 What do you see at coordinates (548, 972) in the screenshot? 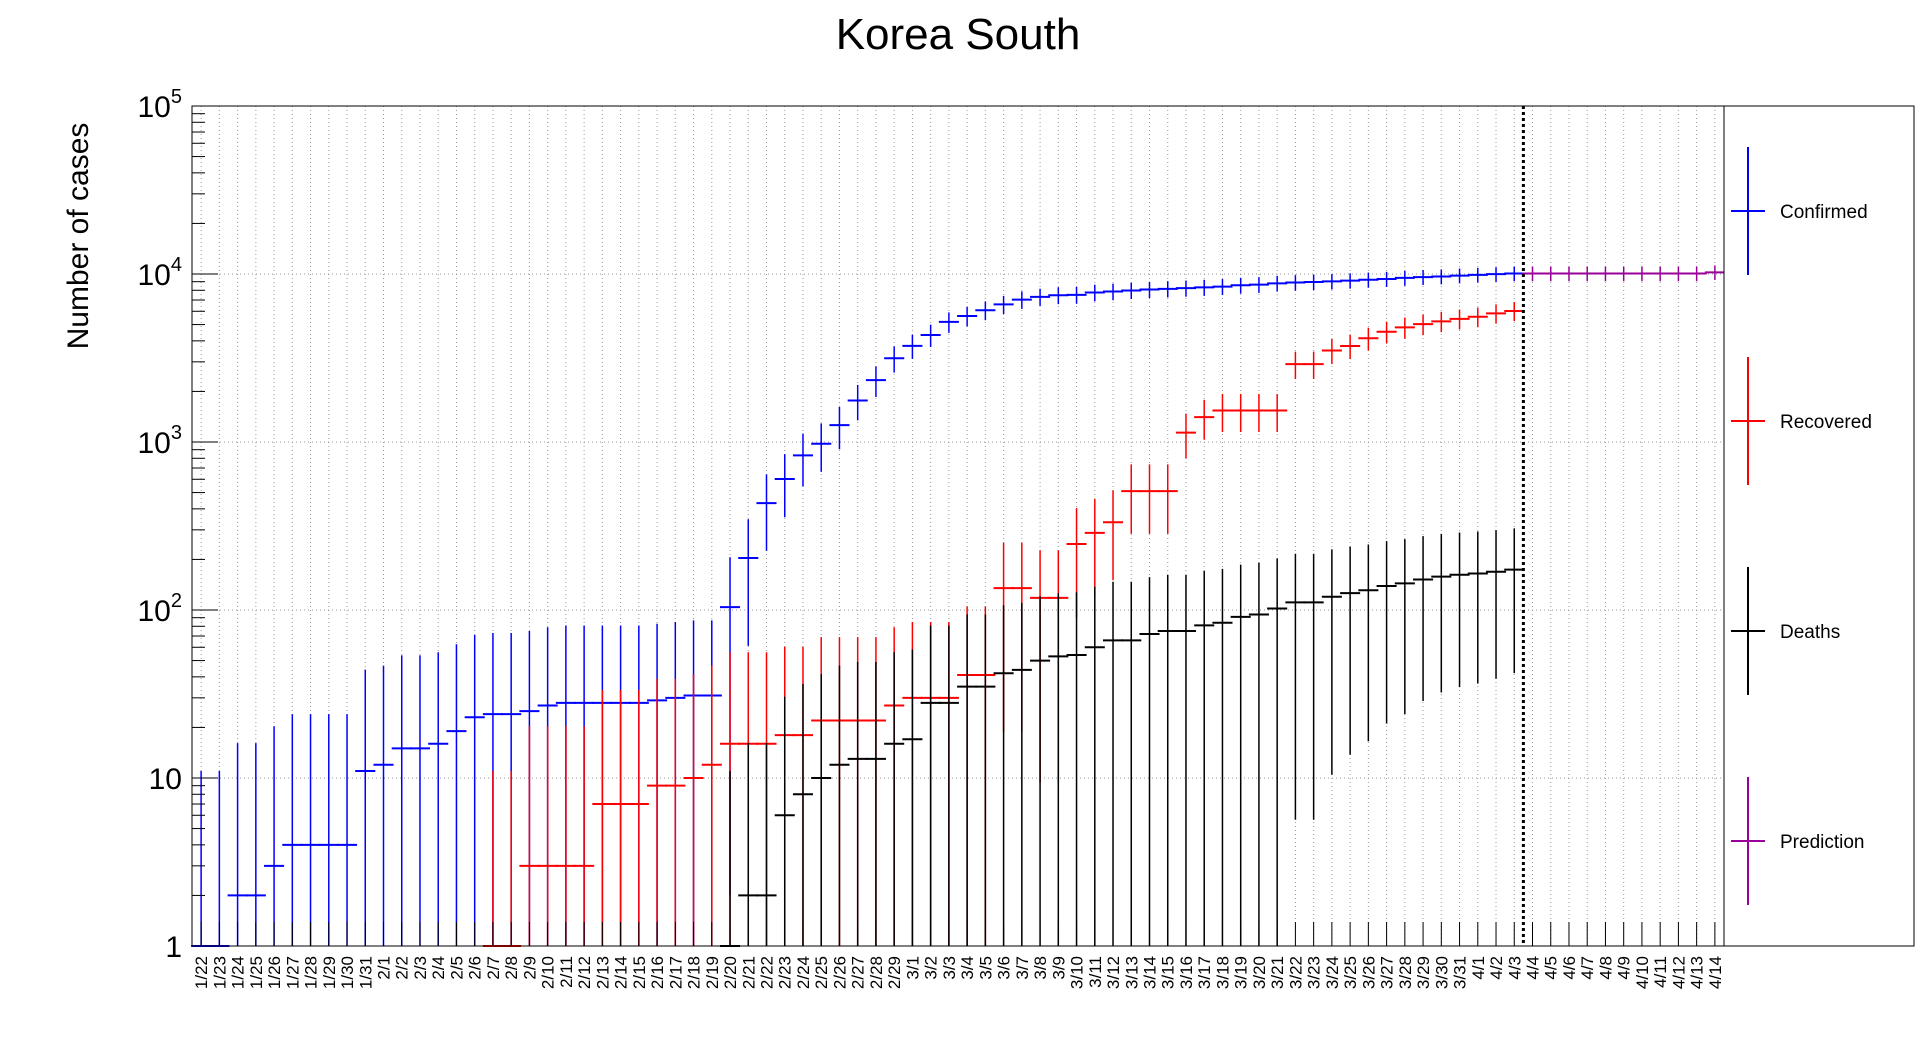
I see `x-tick-label: 2/10` at bounding box center [548, 972].